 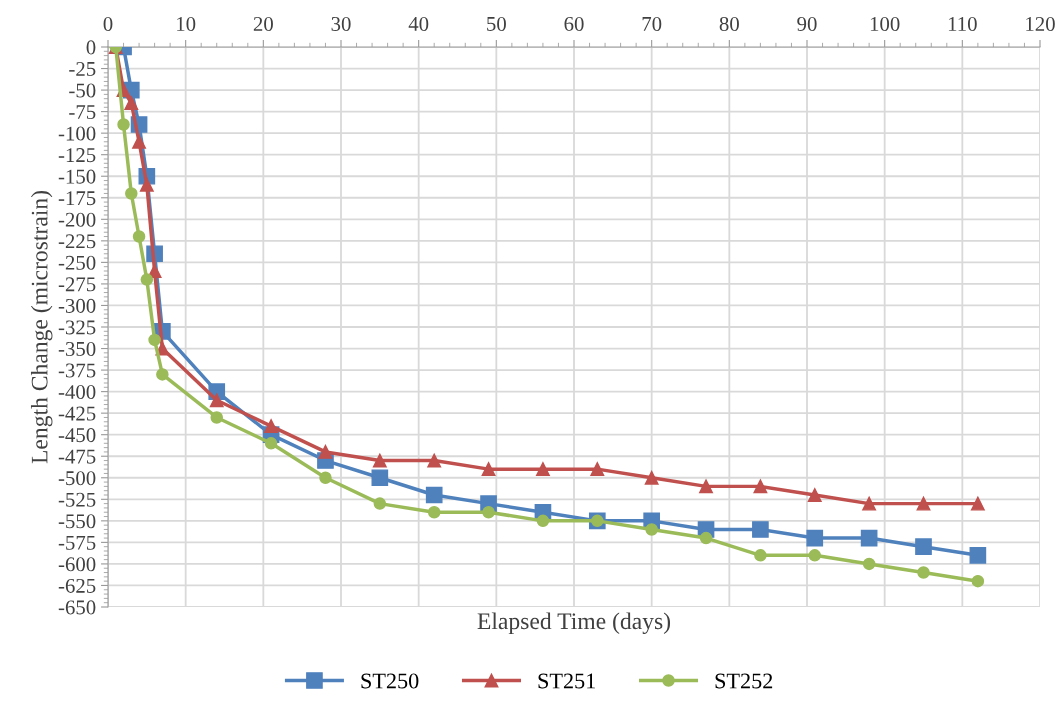 I want to click on y-tick-label: -75, so click(x=82, y=112).